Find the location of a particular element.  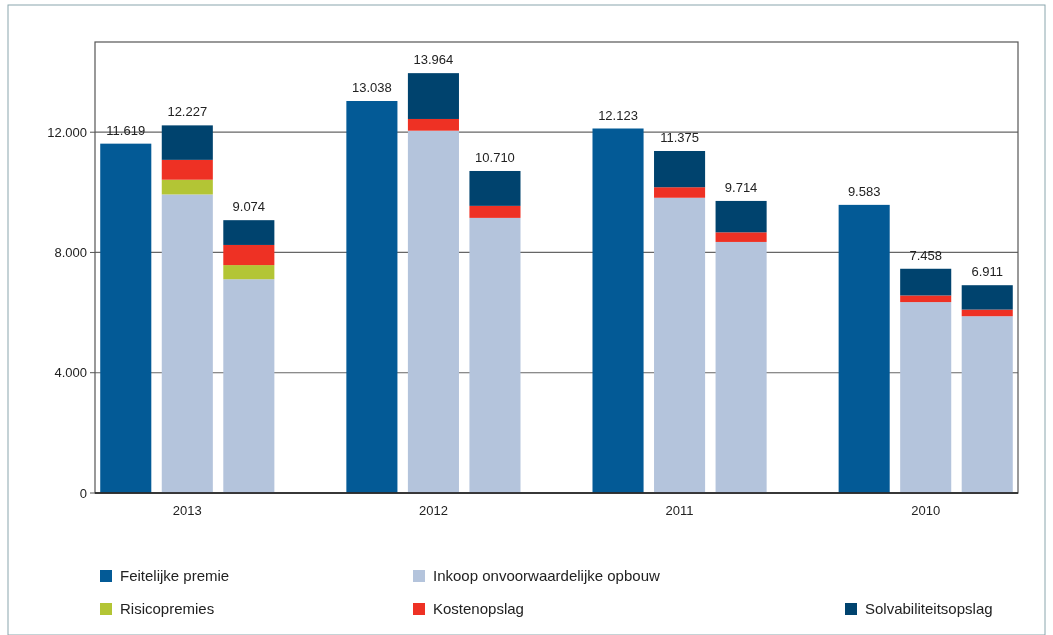

total-label: 13.964 is located at coordinates (433, 60).